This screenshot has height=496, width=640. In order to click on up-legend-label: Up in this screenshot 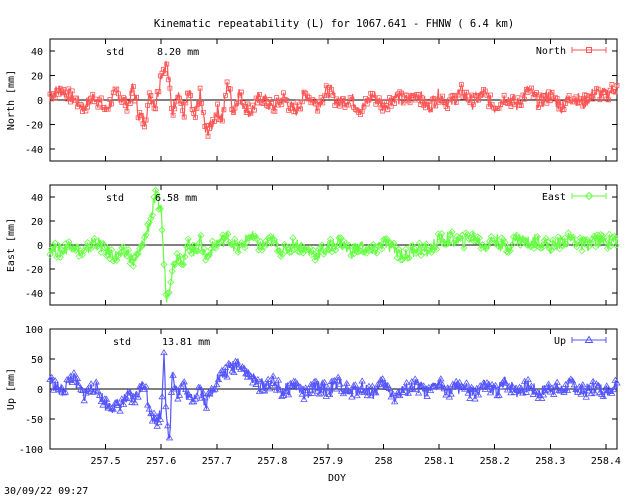, I will do `click(560, 341)`.